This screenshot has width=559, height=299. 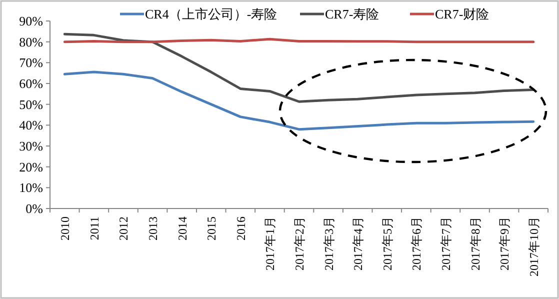 I want to click on y-tick-label: 50%, so click(x=31, y=104).